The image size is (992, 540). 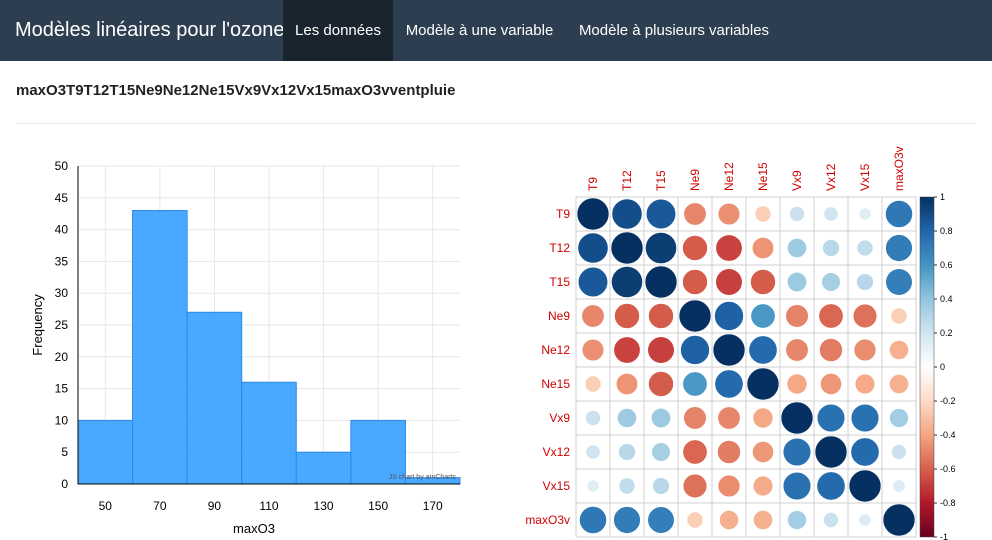 What do you see at coordinates (150, 30) in the screenshot?
I see `app-brand: Modèles linéaires pour l'ozone` at bounding box center [150, 30].